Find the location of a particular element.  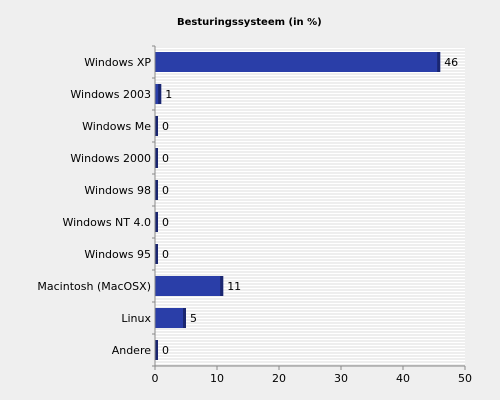

category-label: Windows Me is located at coordinates (116, 126).